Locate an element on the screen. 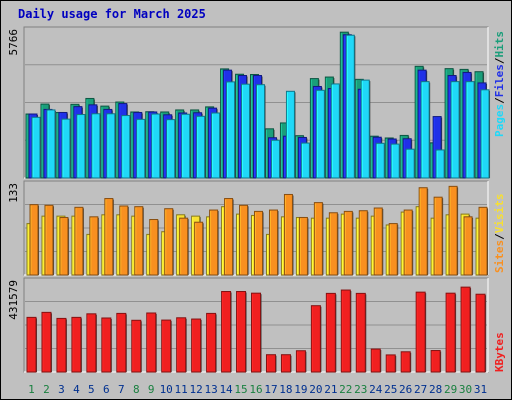 This screenshot has width=512, height=400. day-label-7: 7 is located at coordinates (121, 389).